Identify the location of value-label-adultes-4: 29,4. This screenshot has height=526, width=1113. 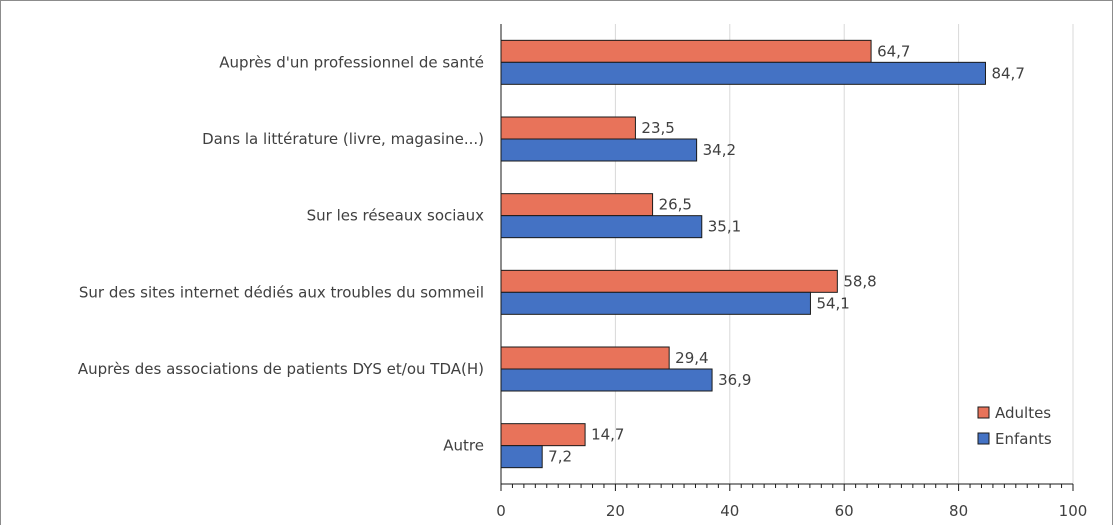
(691, 358).